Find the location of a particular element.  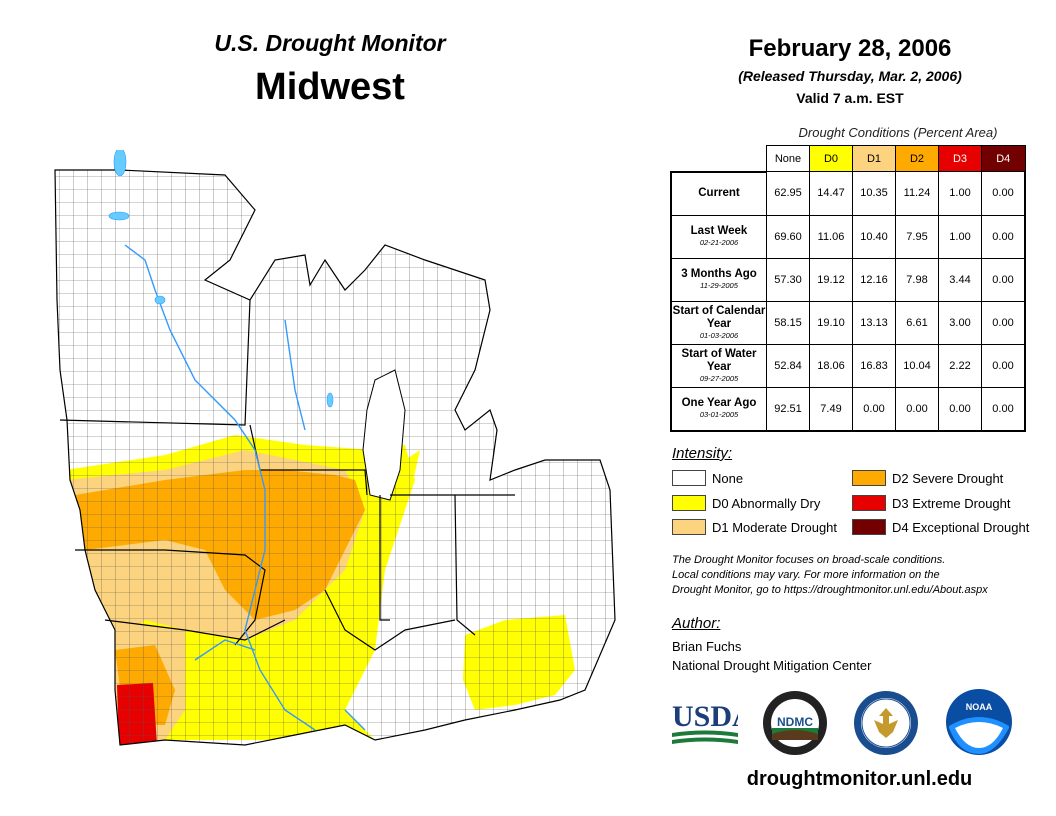

legend-item-d4: D4 Exceptional Drought is located at coordinates (940, 527).